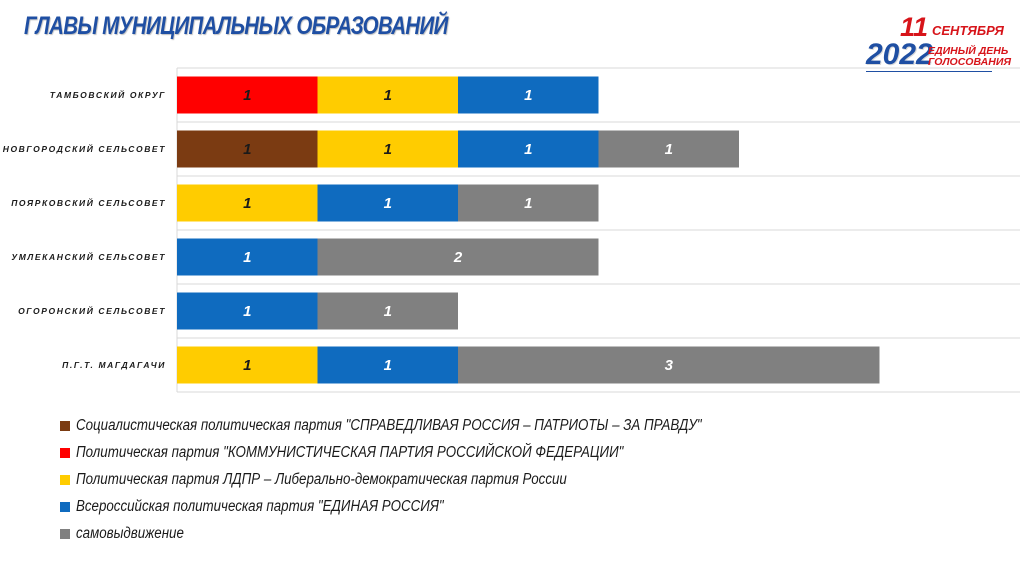  I want to click on bar-segment-sr, so click(247, 149).